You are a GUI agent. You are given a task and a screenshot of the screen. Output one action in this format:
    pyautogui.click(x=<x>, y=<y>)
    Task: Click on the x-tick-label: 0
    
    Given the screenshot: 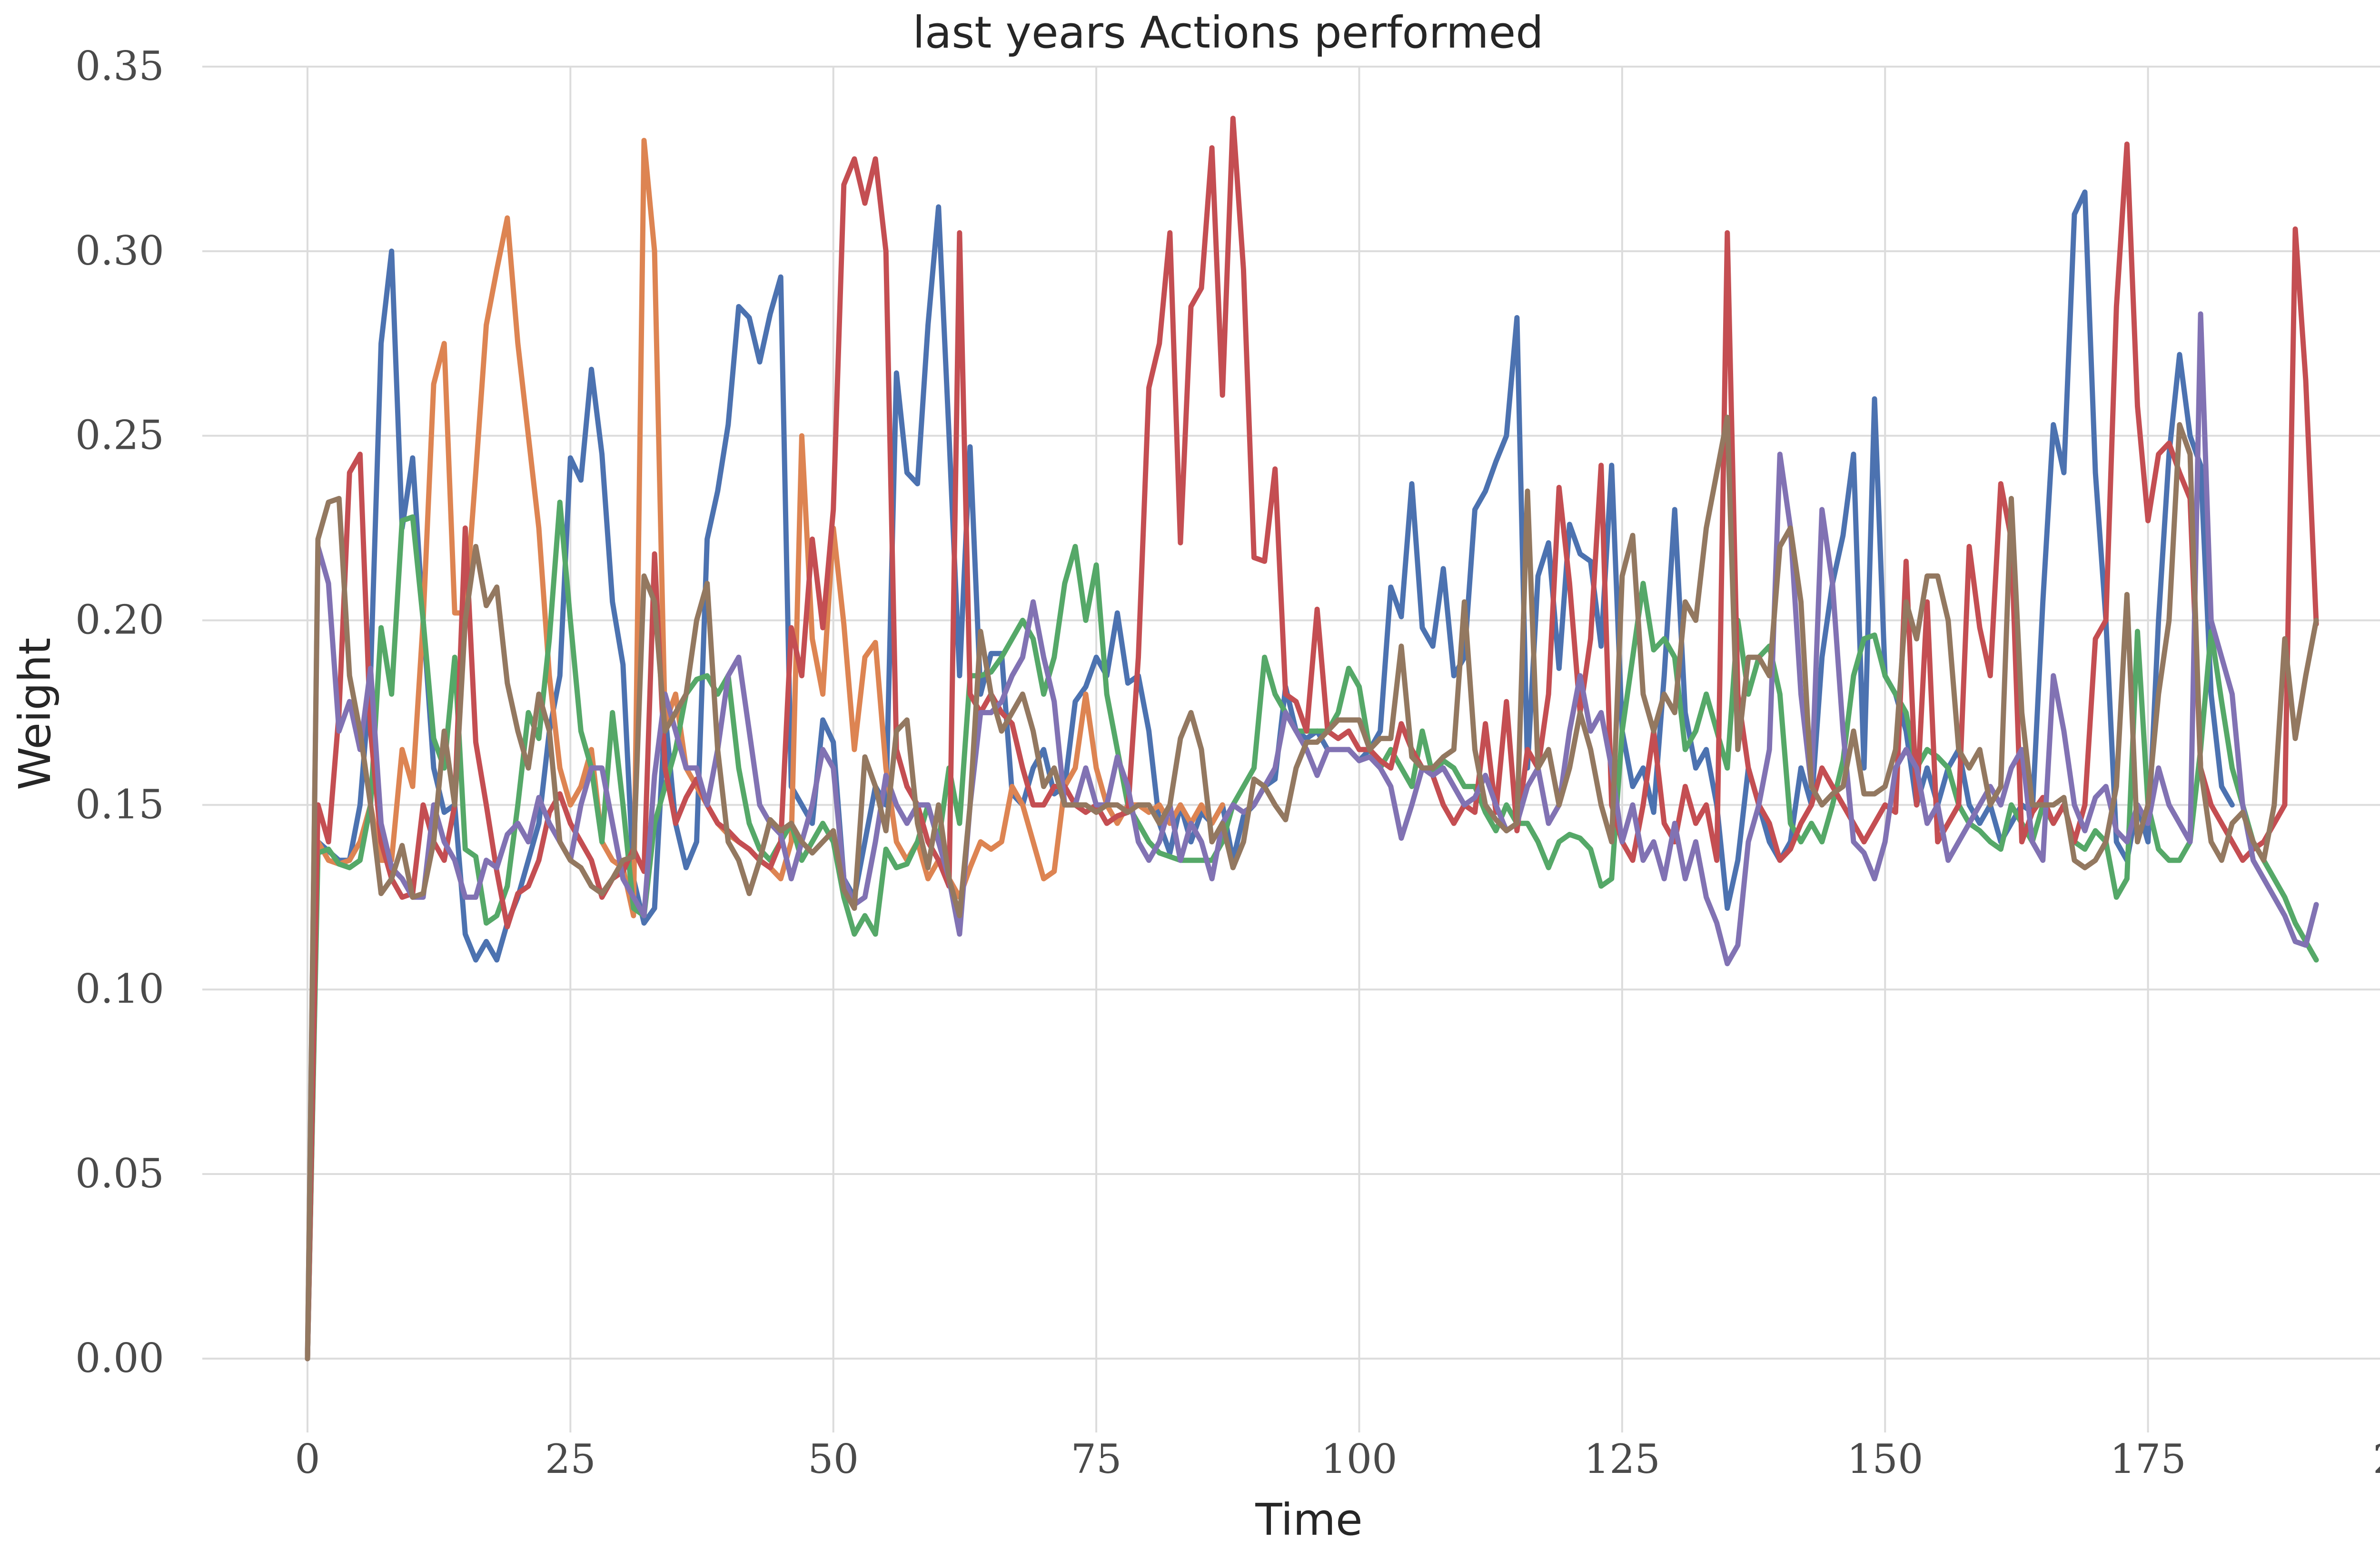 What is the action you would take?
    pyautogui.click(x=307, y=1459)
    